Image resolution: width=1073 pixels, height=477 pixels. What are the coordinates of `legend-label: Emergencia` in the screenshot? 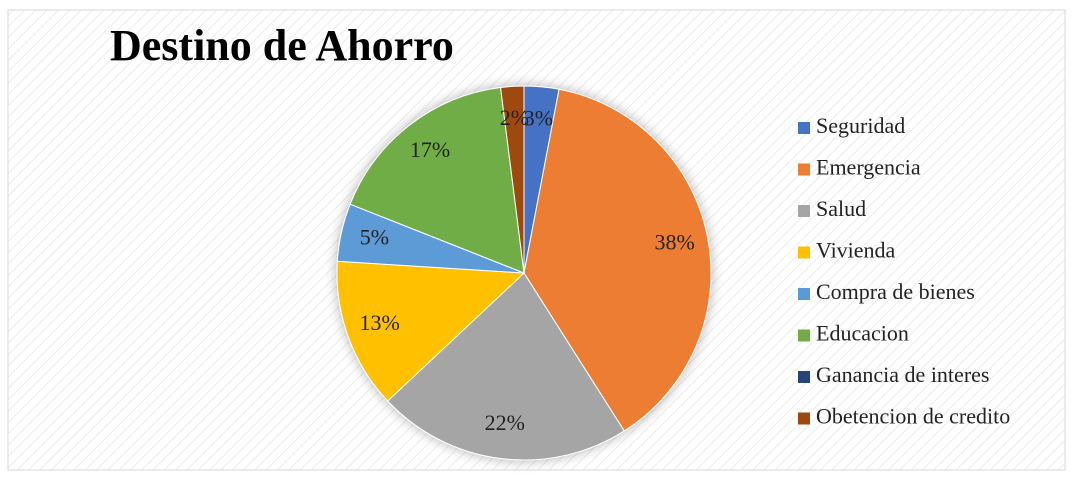 It's located at (868, 167).